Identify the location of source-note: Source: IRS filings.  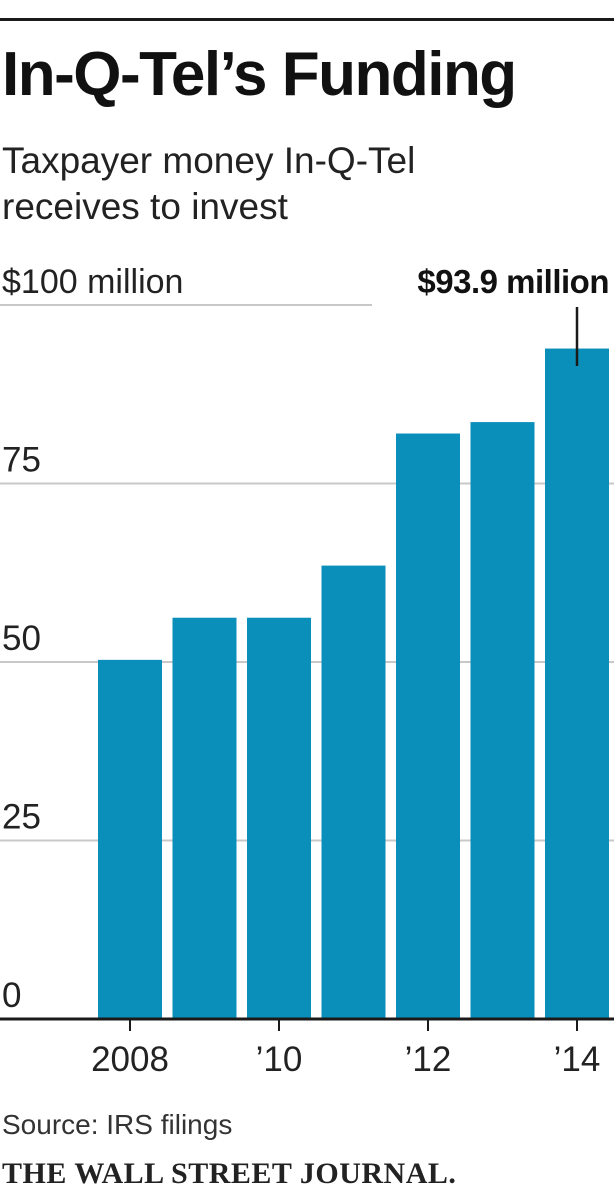
(117, 1124).